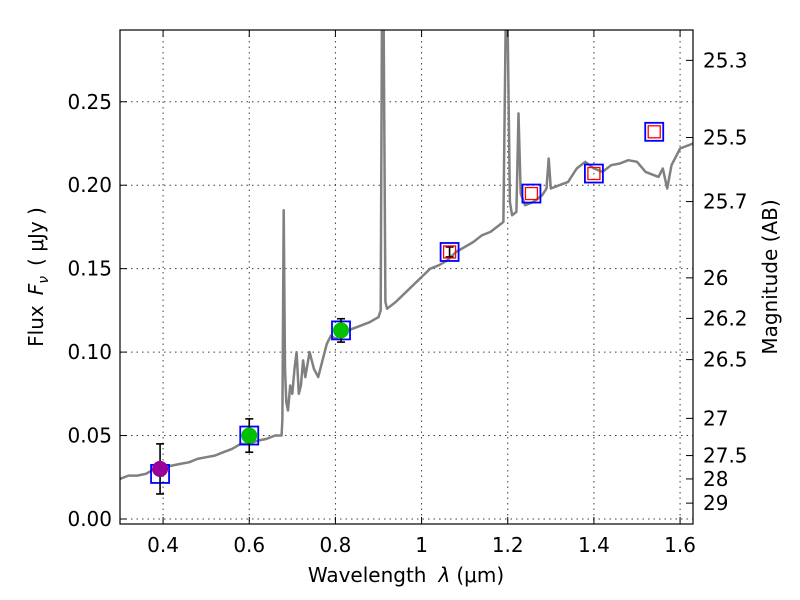  What do you see at coordinates (715, 278) in the screenshot?
I see `y2-tick-label: 26` at bounding box center [715, 278].